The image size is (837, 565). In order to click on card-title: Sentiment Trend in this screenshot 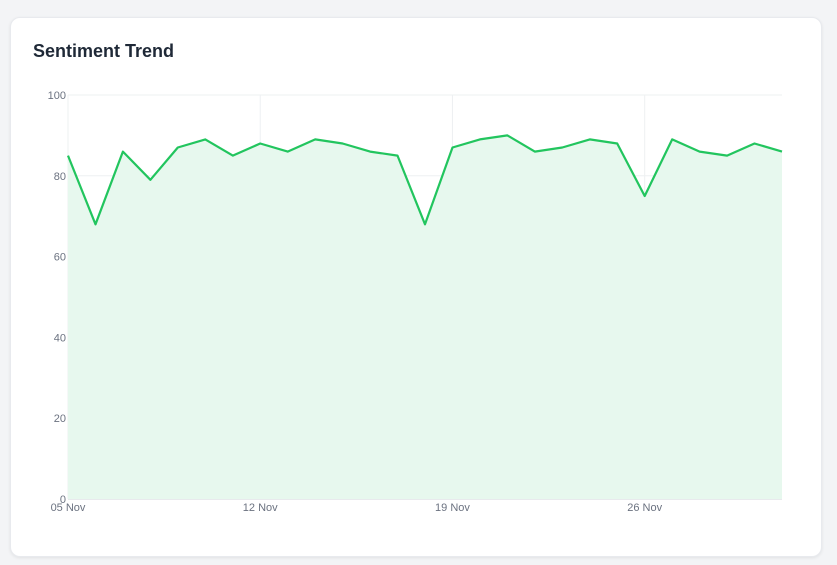, I will do `click(104, 51)`.